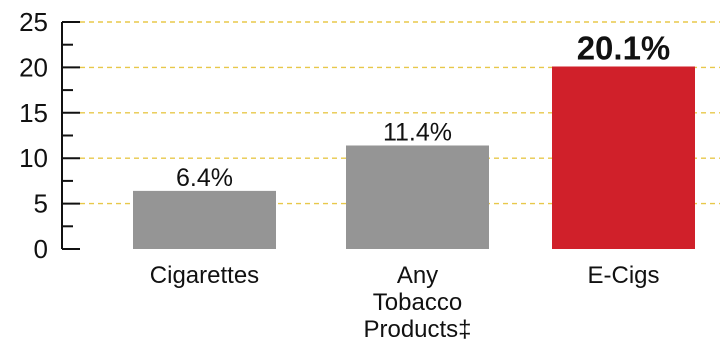  I want to click on category-label: Cigarettes, so click(204, 275).